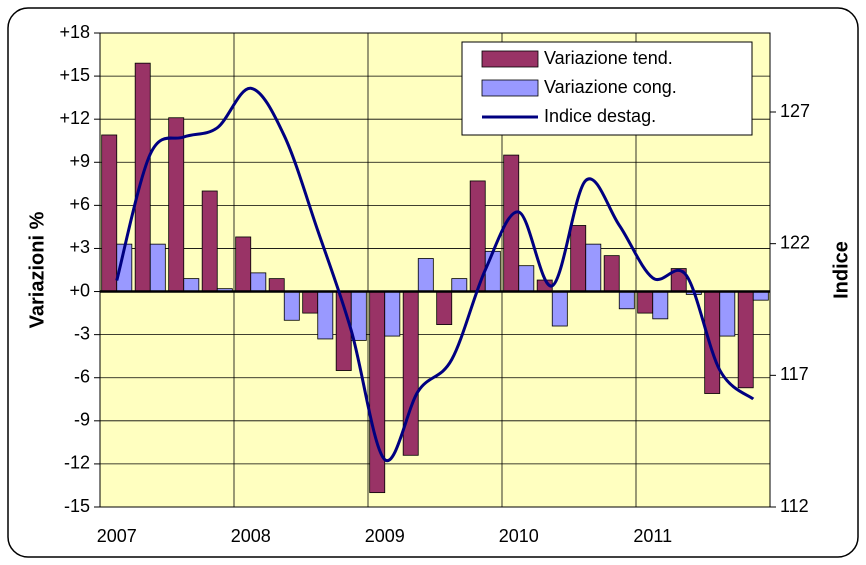  Describe the element at coordinates (652, 536) in the screenshot. I see `x-tick-label: 2011` at that location.